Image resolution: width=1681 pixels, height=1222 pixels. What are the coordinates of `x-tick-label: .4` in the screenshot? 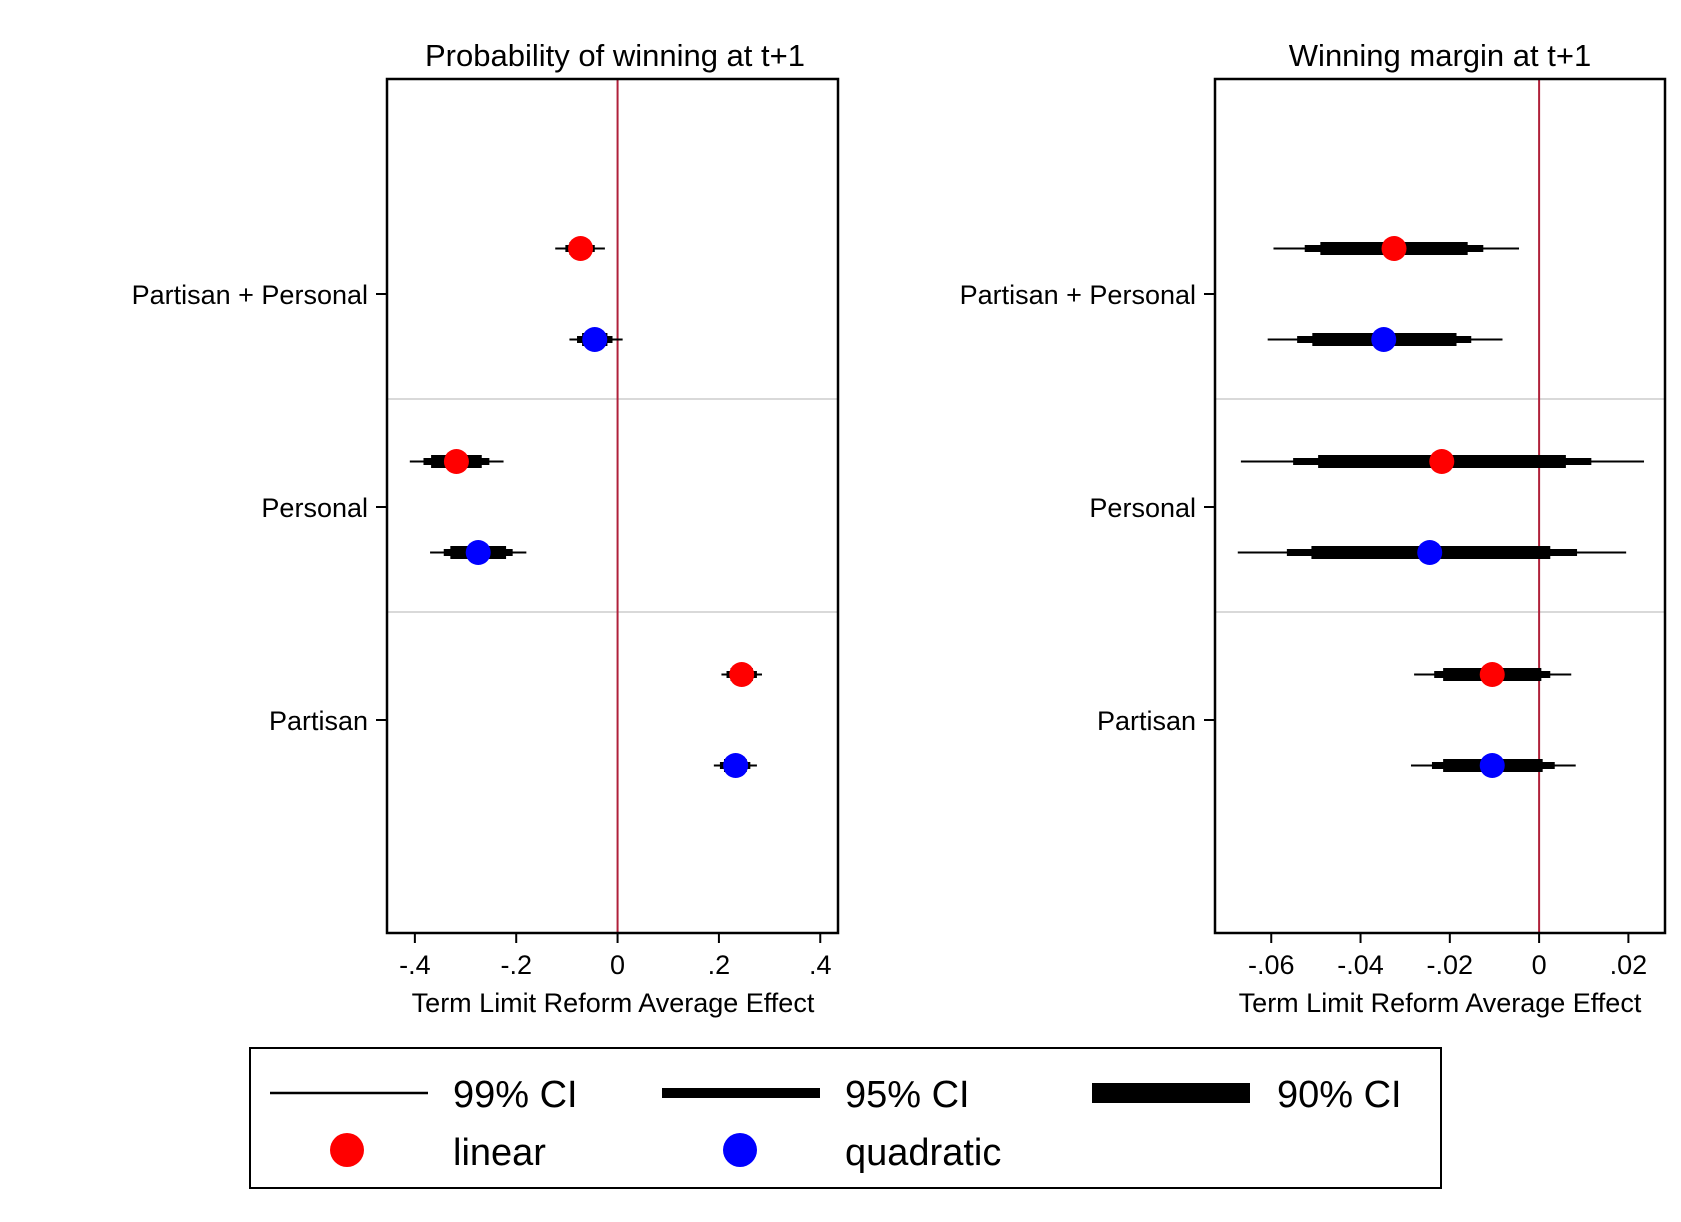 It's located at (820, 965).